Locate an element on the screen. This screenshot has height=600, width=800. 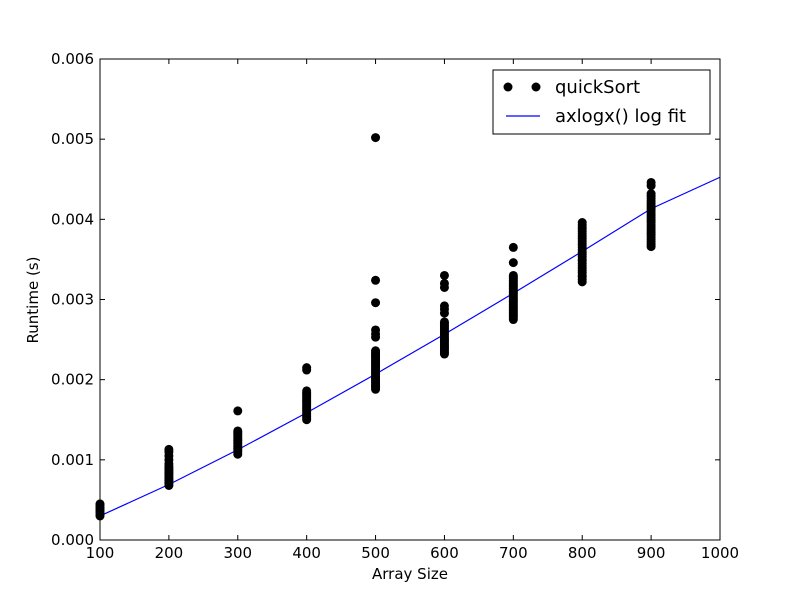
y-tick-label: 0.000 is located at coordinates (72, 540).